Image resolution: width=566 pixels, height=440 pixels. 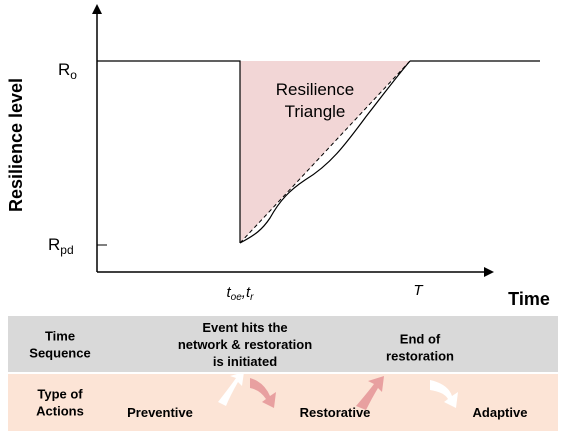 What do you see at coordinates (420, 356) in the screenshot?
I see `table-text: restoration` at bounding box center [420, 356].